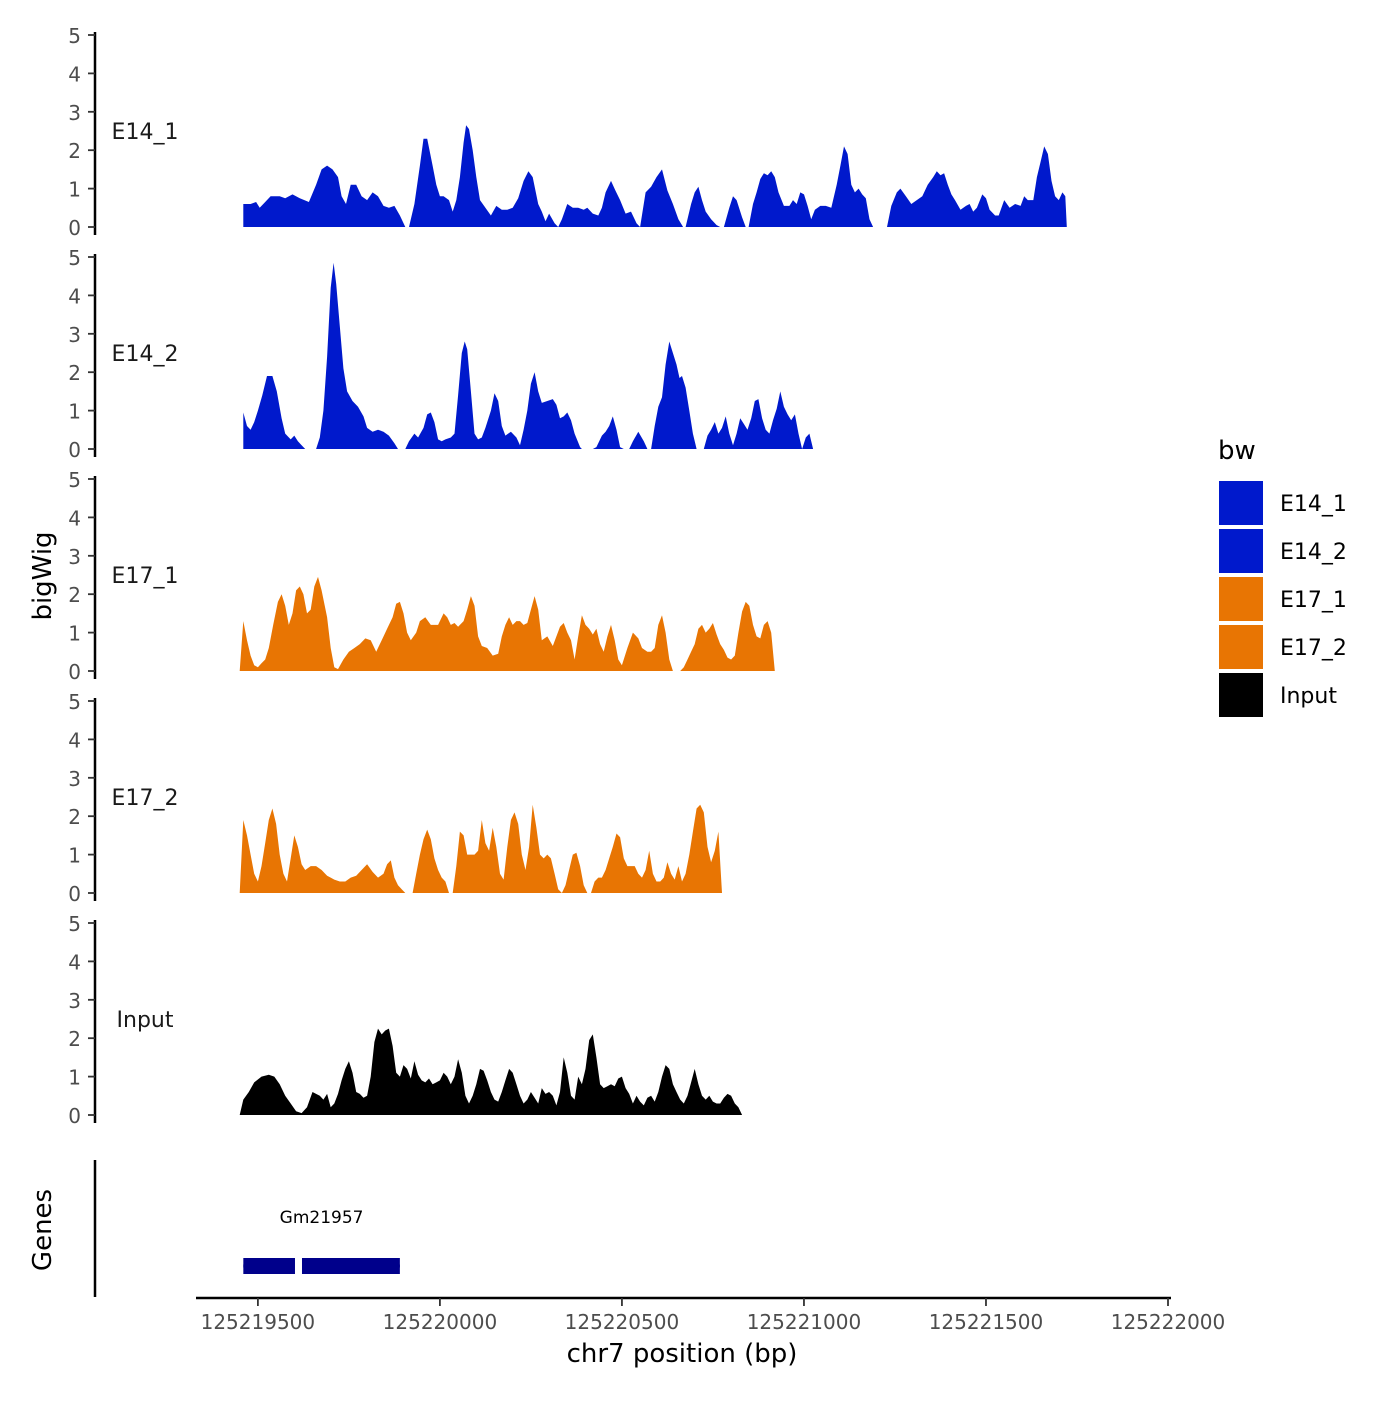 This screenshot has width=1400, height=1404. I want to click on track-label: Input, so click(145, 1020).